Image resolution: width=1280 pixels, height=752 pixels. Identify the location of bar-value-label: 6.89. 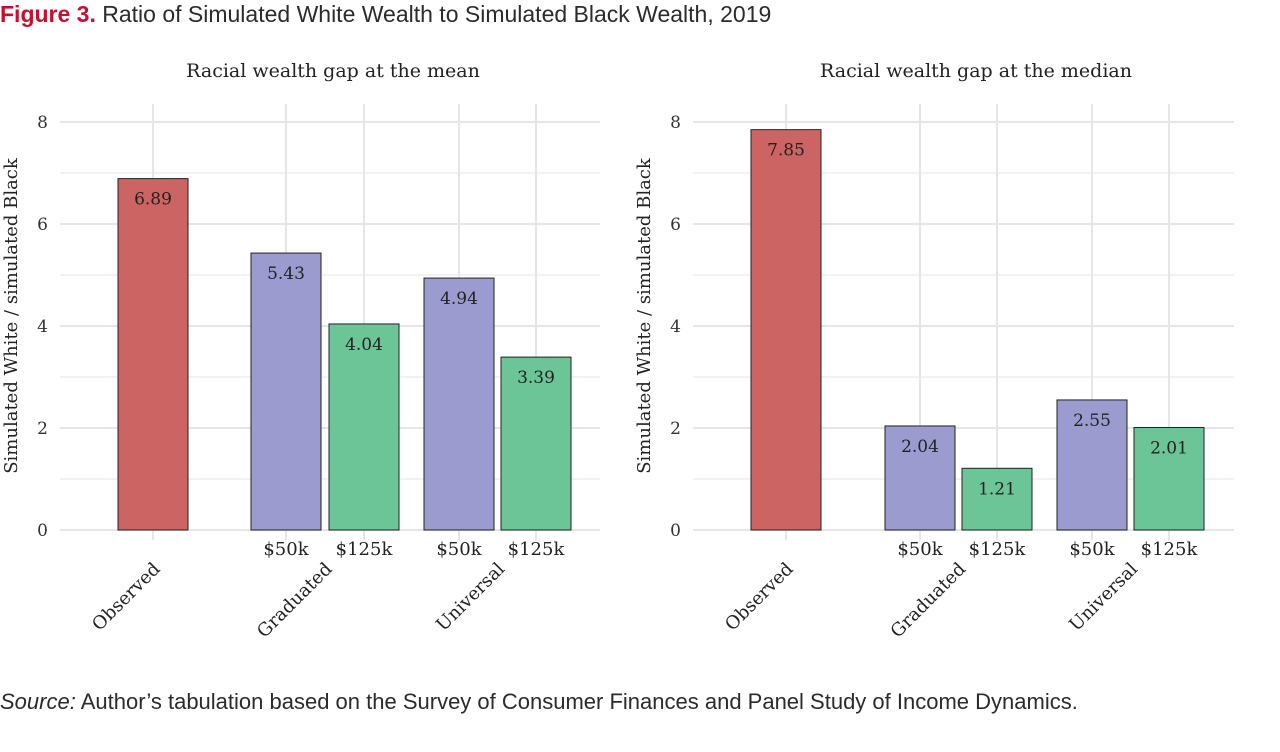
(153, 200).